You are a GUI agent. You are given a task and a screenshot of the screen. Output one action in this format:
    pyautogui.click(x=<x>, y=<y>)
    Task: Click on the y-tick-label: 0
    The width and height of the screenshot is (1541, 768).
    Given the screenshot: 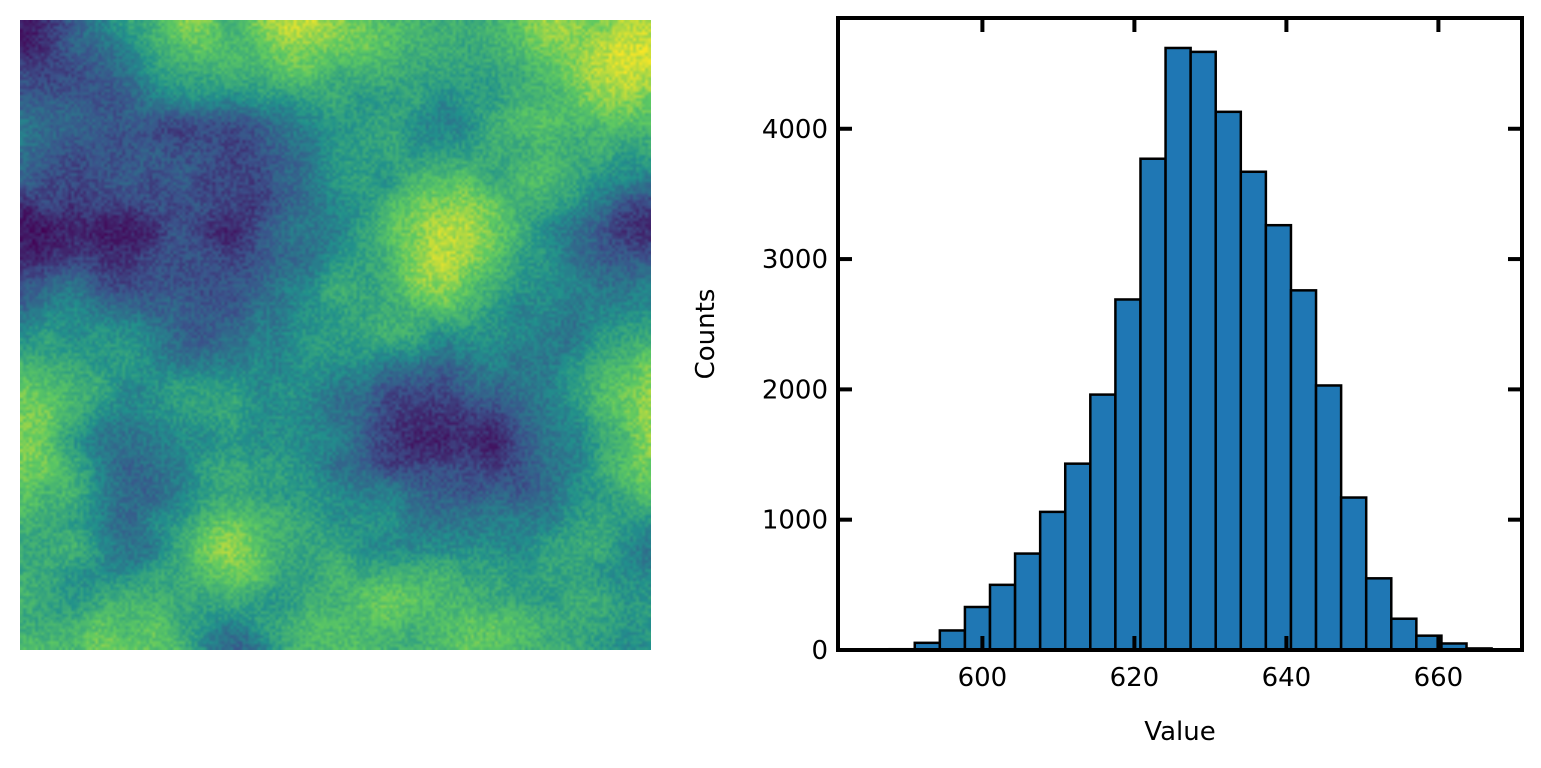 What is the action you would take?
    pyautogui.click(x=819, y=651)
    